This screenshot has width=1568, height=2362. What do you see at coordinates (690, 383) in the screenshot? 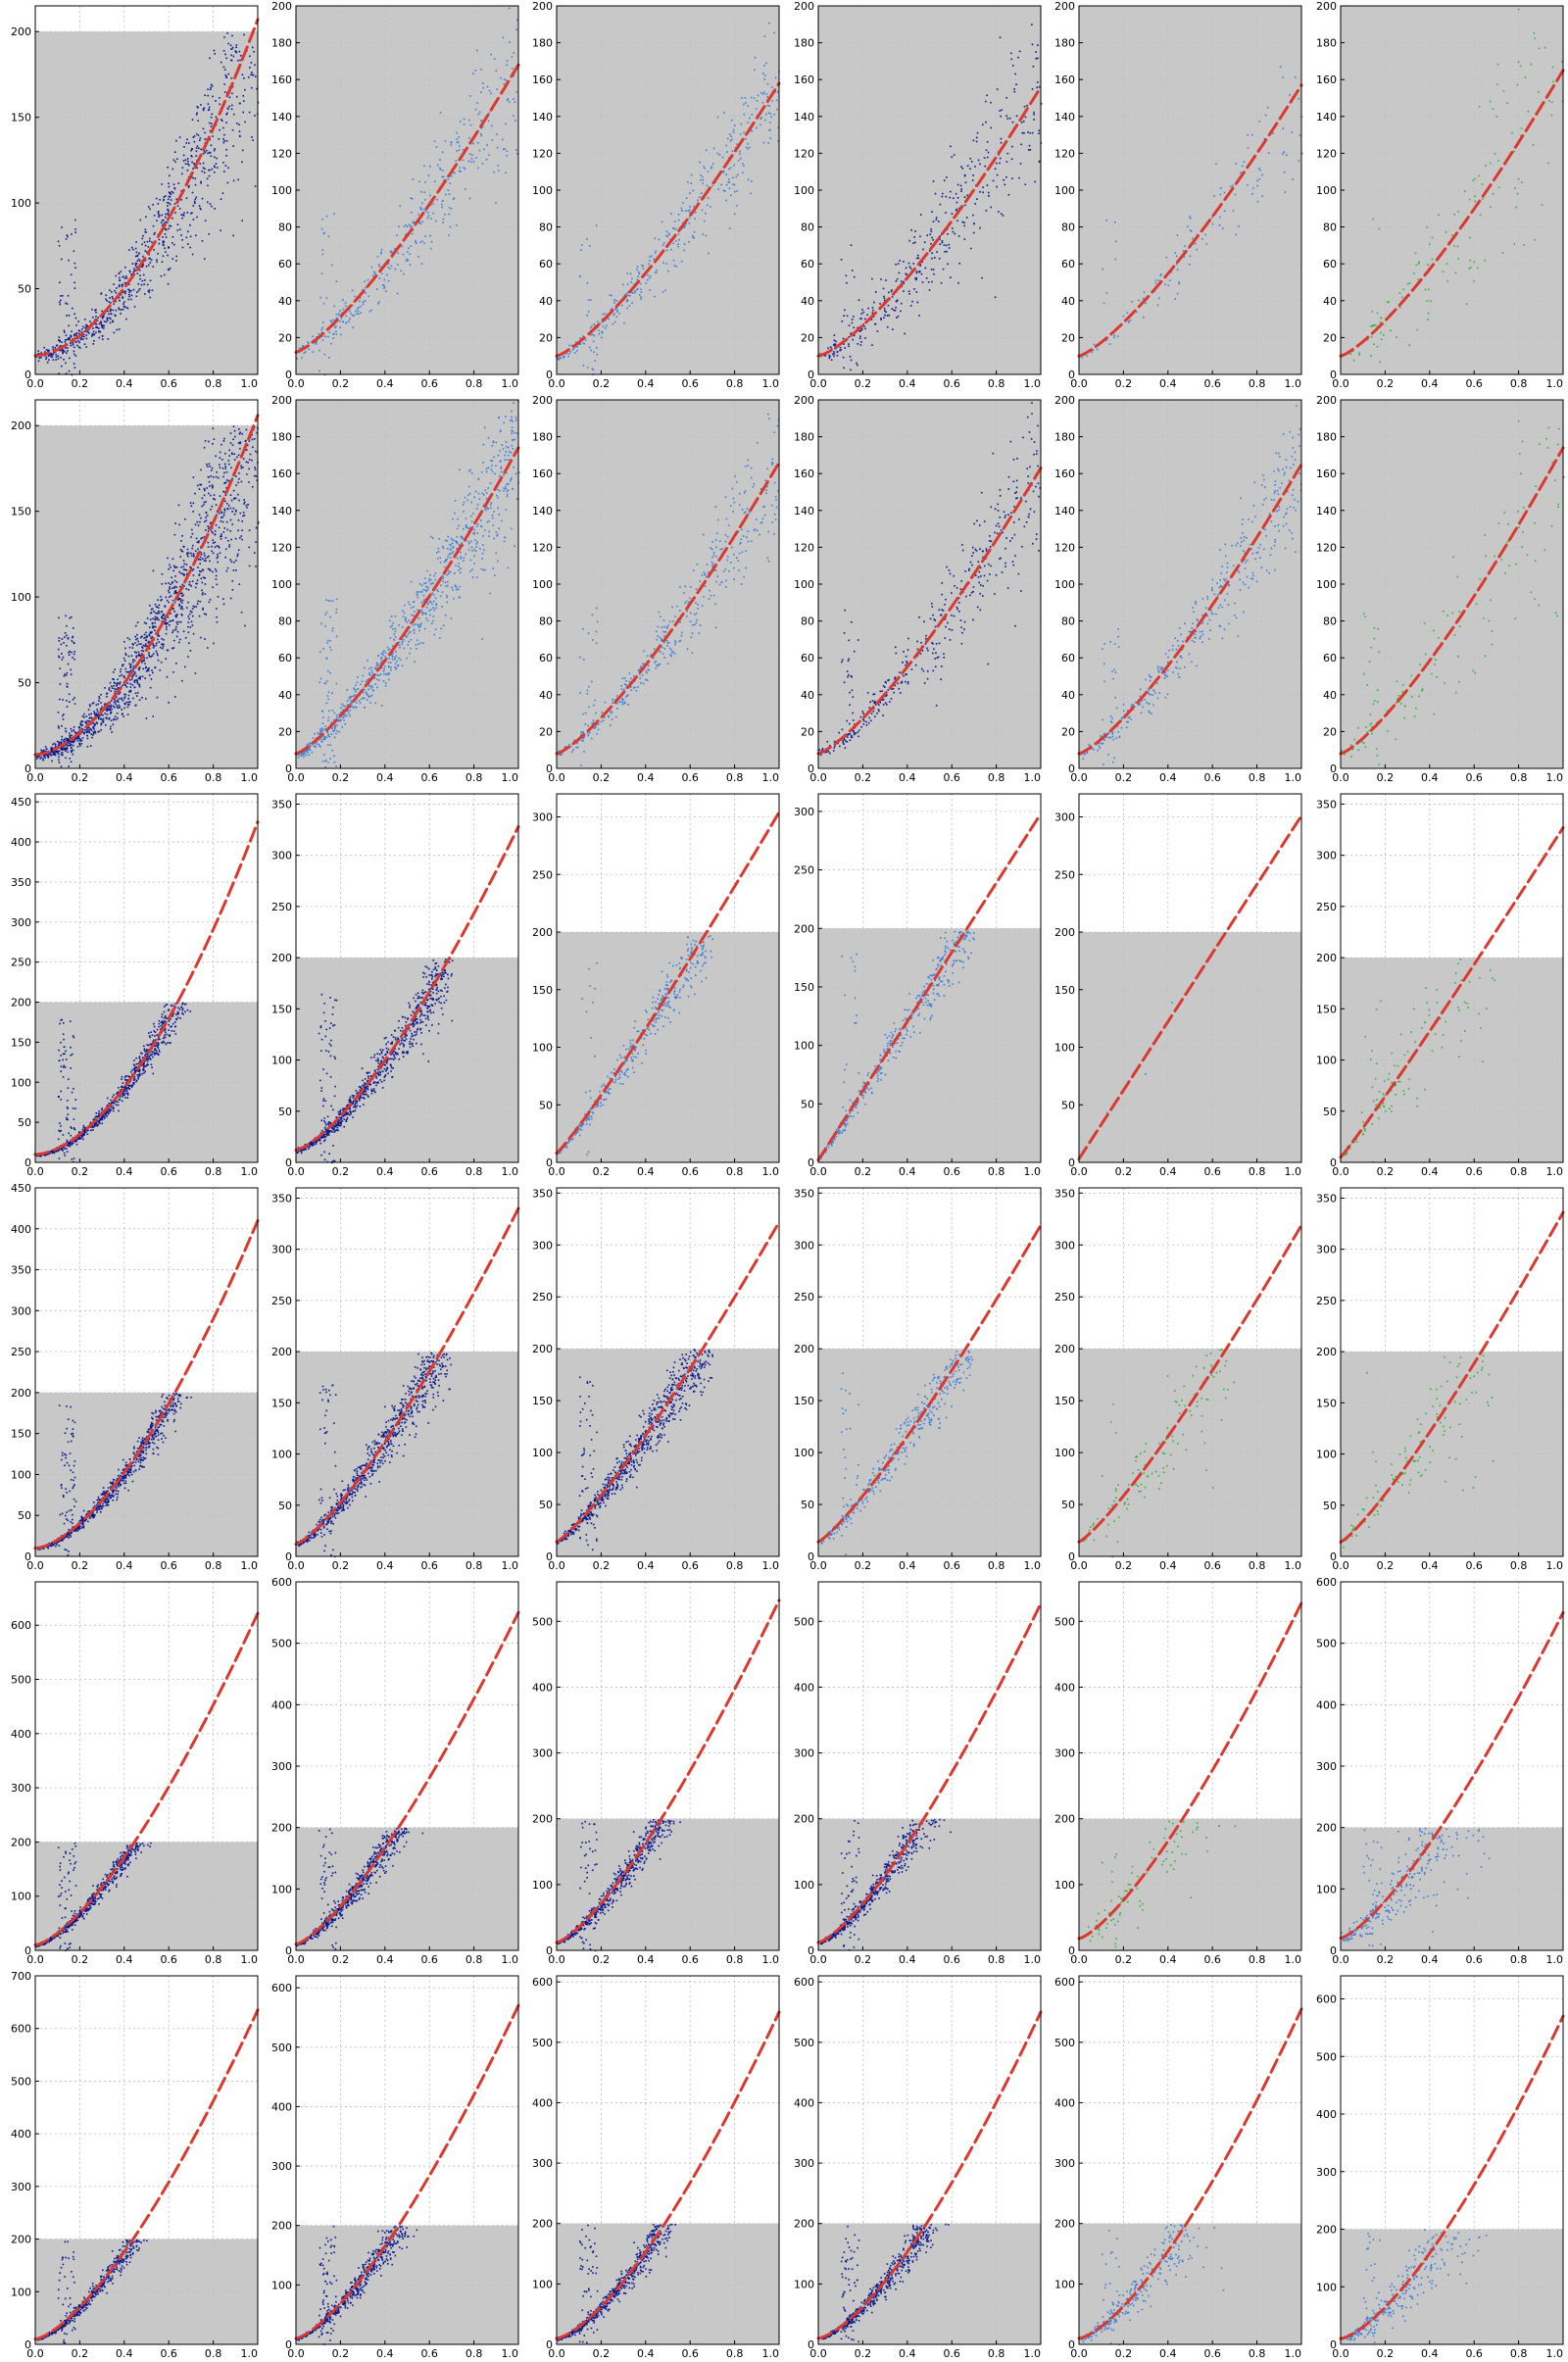
I see `x-tick-label: 0.6` at bounding box center [690, 383].